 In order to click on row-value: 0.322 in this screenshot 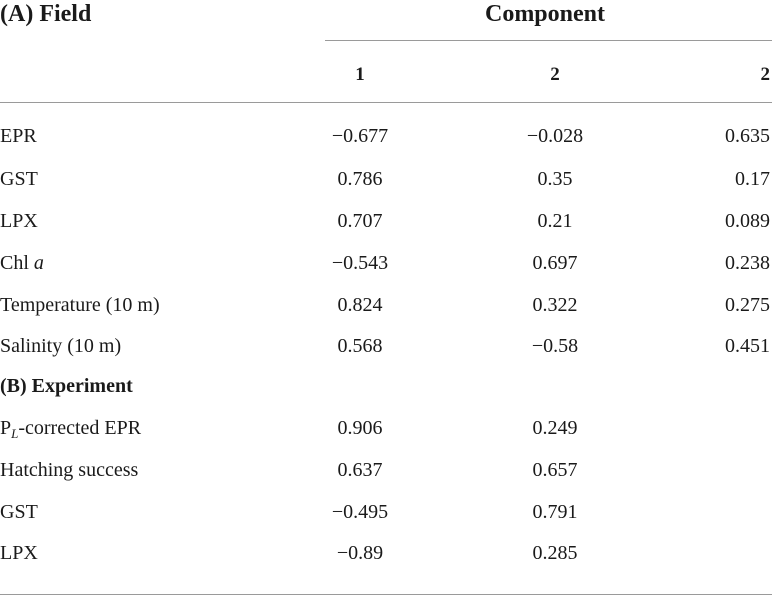, I will do `click(555, 305)`.